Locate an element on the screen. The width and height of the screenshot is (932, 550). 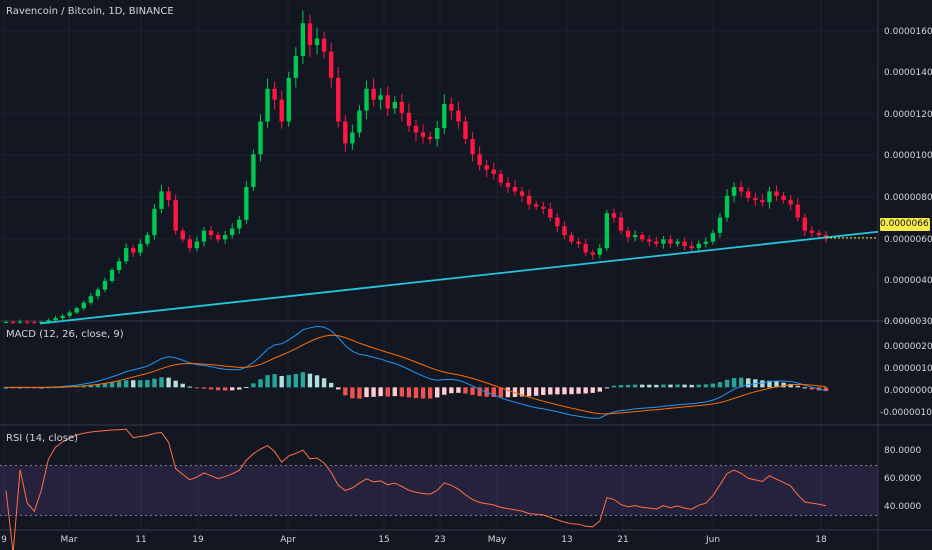
time-axis-label: 9 is located at coordinates (4, 540).